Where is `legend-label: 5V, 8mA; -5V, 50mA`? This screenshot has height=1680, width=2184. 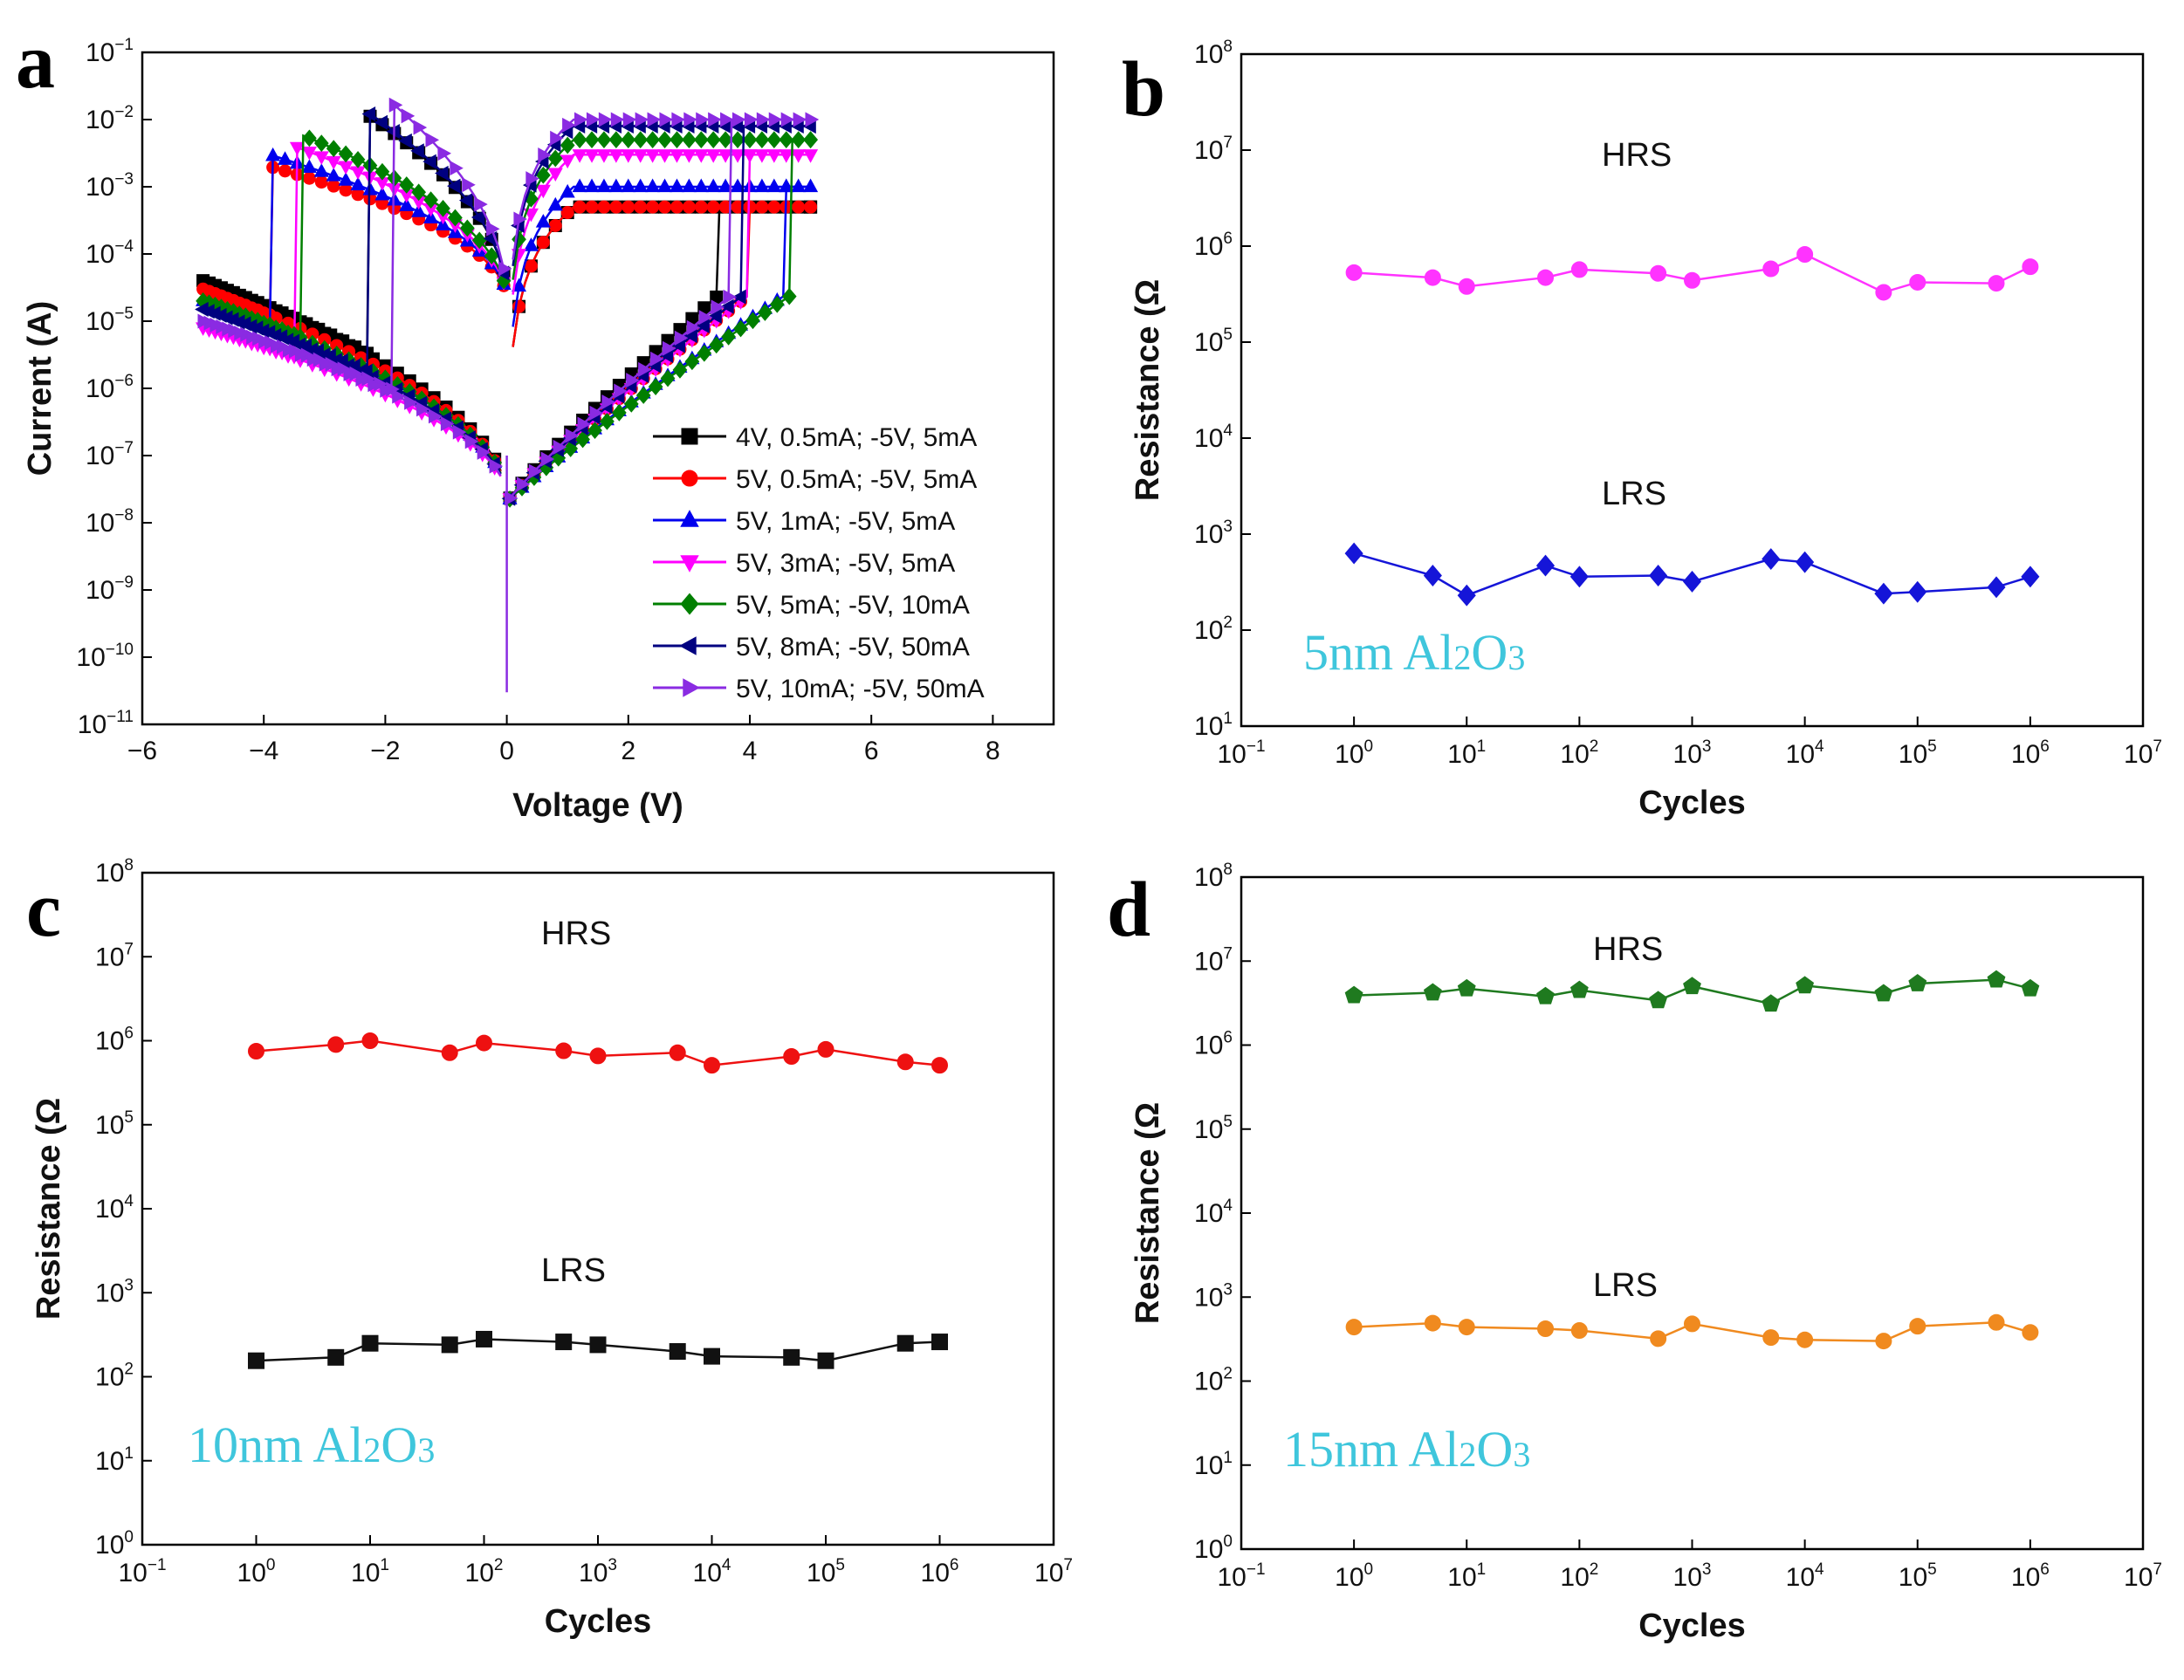
legend-label: 5V, 8mA; -5V, 50mA is located at coordinates (853, 647).